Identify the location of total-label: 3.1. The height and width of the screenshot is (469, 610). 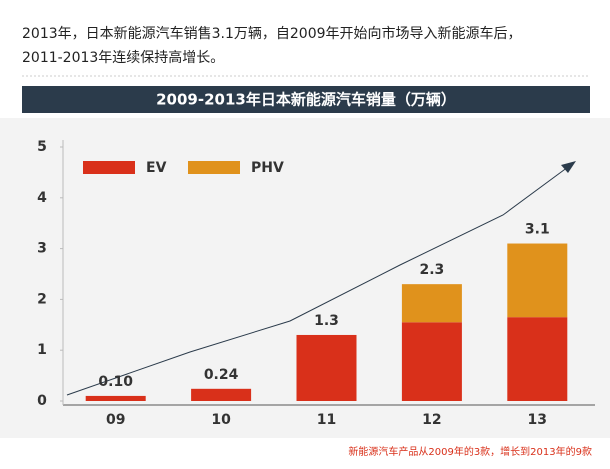
(537, 230).